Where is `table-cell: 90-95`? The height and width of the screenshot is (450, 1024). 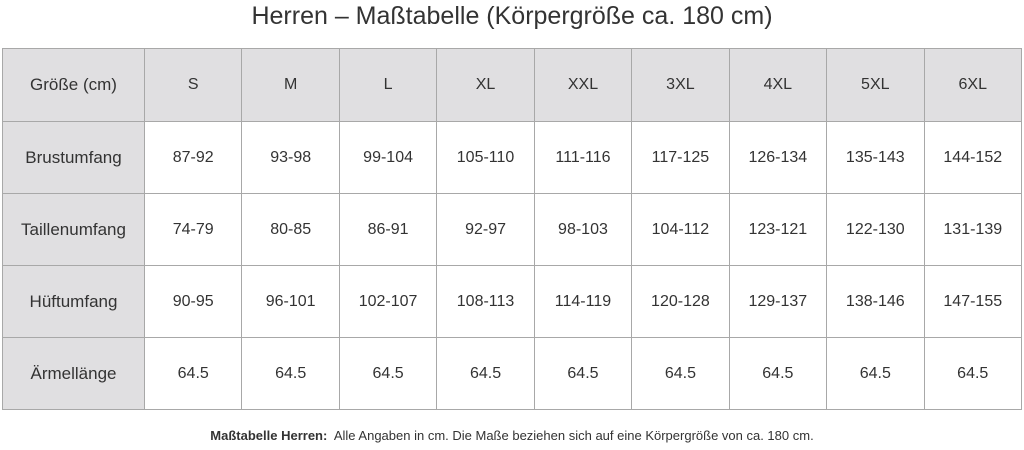
table-cell: 90-95 is located at coordinates (193, 301).